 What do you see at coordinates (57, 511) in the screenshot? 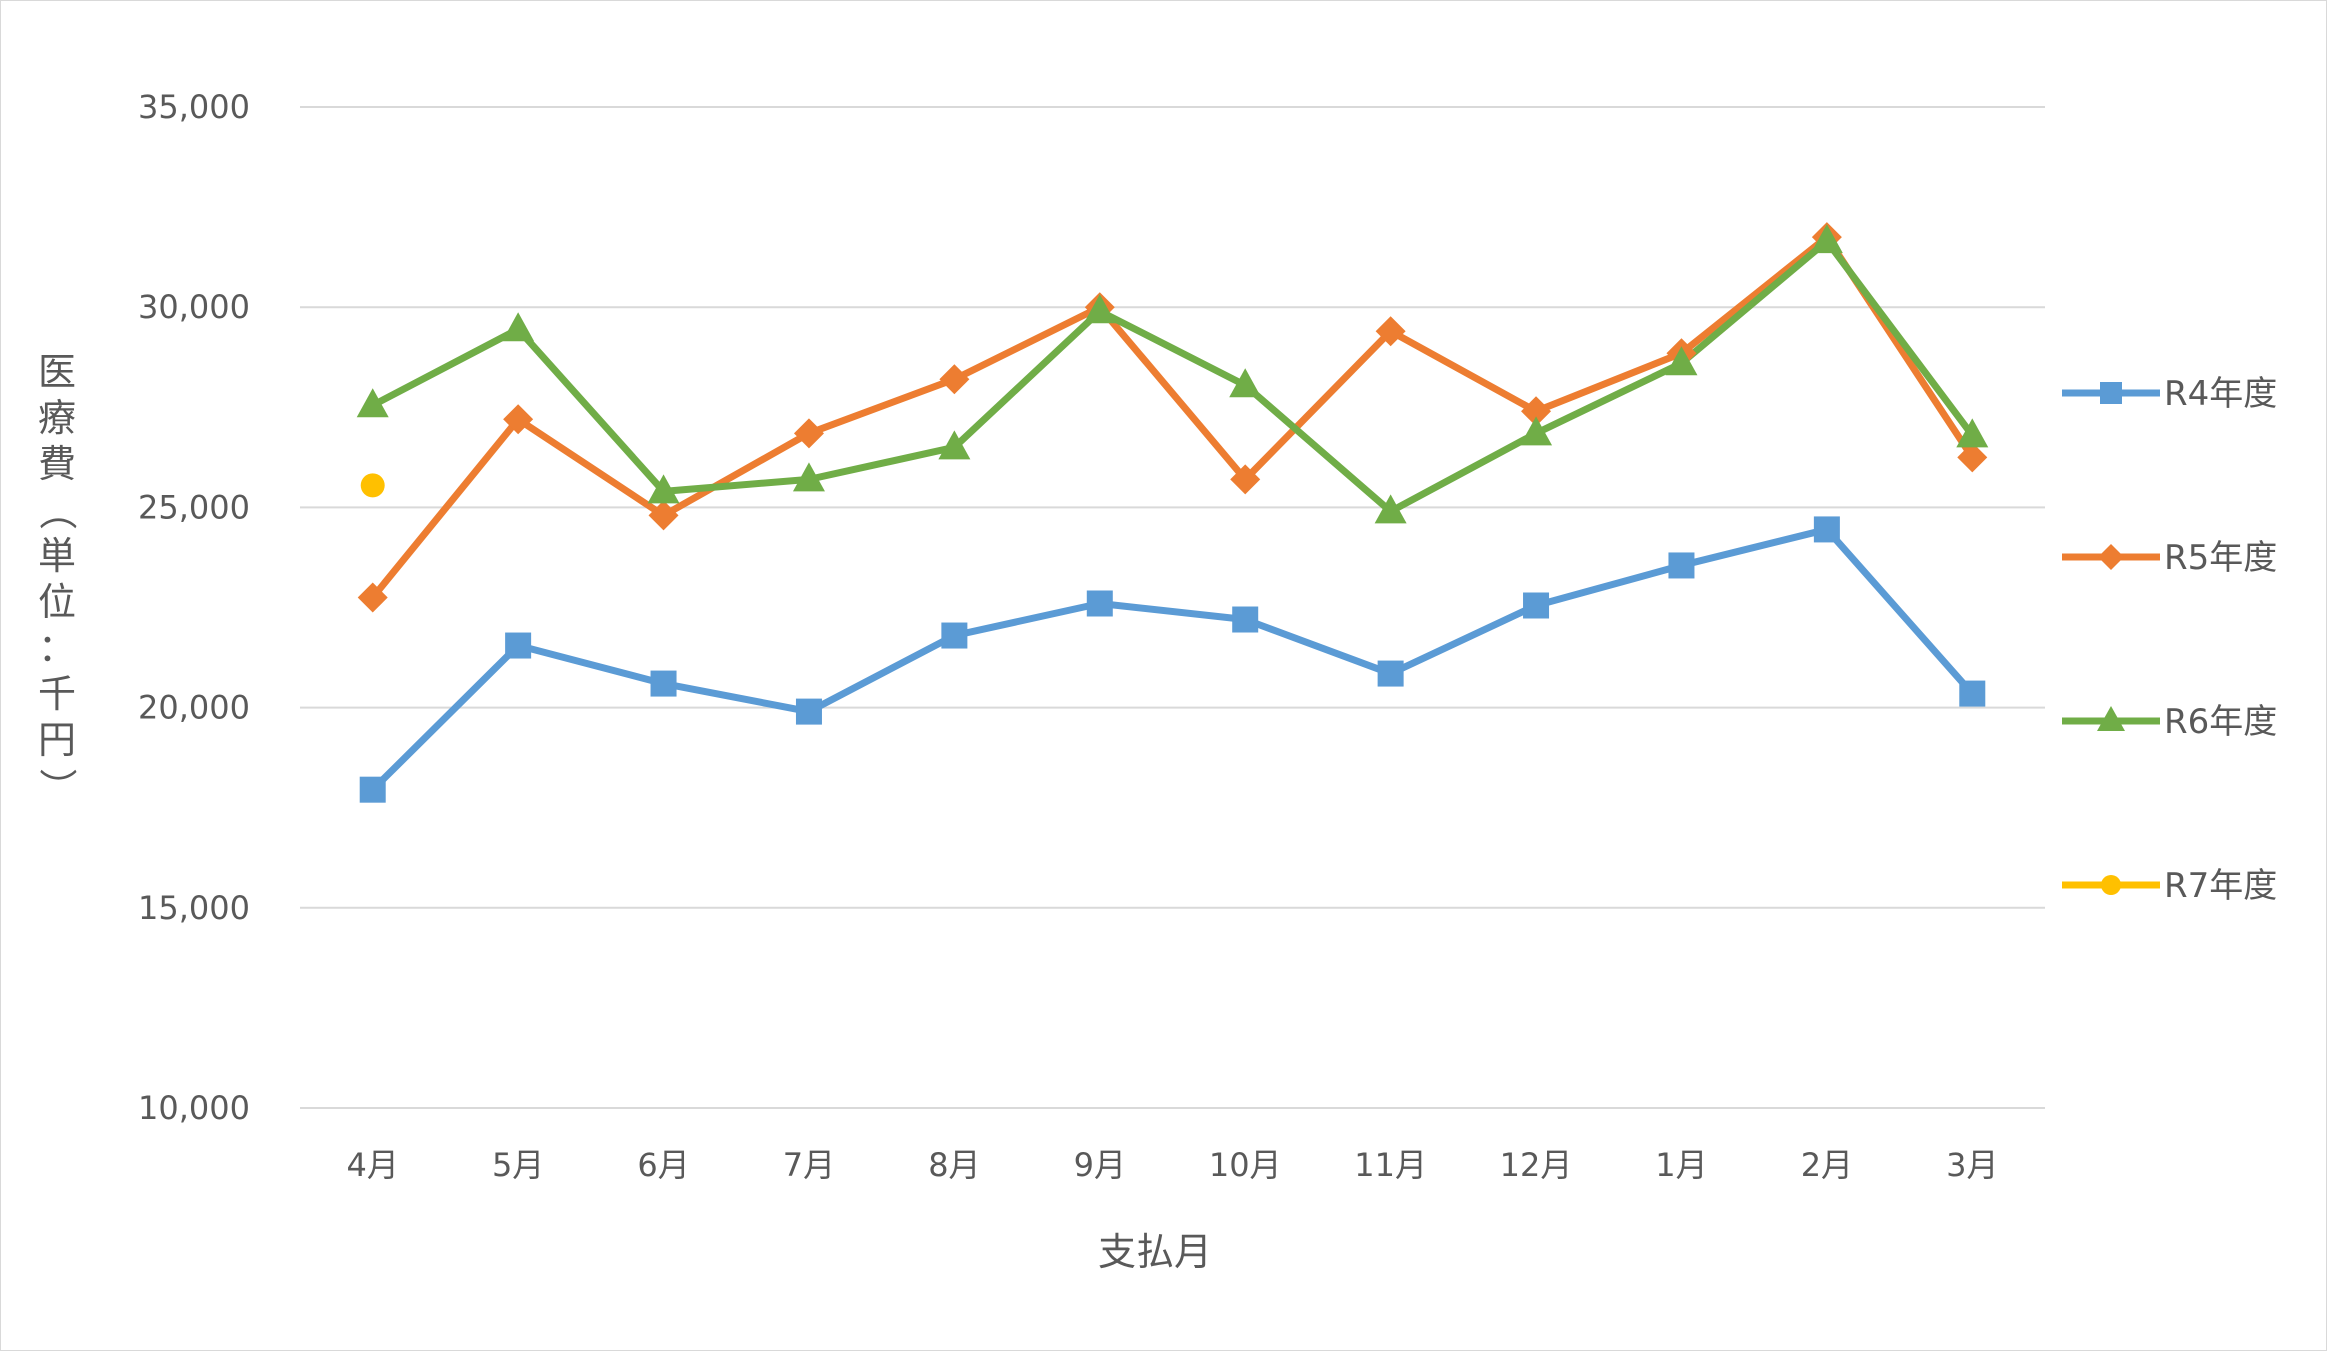
I see `y-axis-title-char: （` at bounding box center [57, 511].